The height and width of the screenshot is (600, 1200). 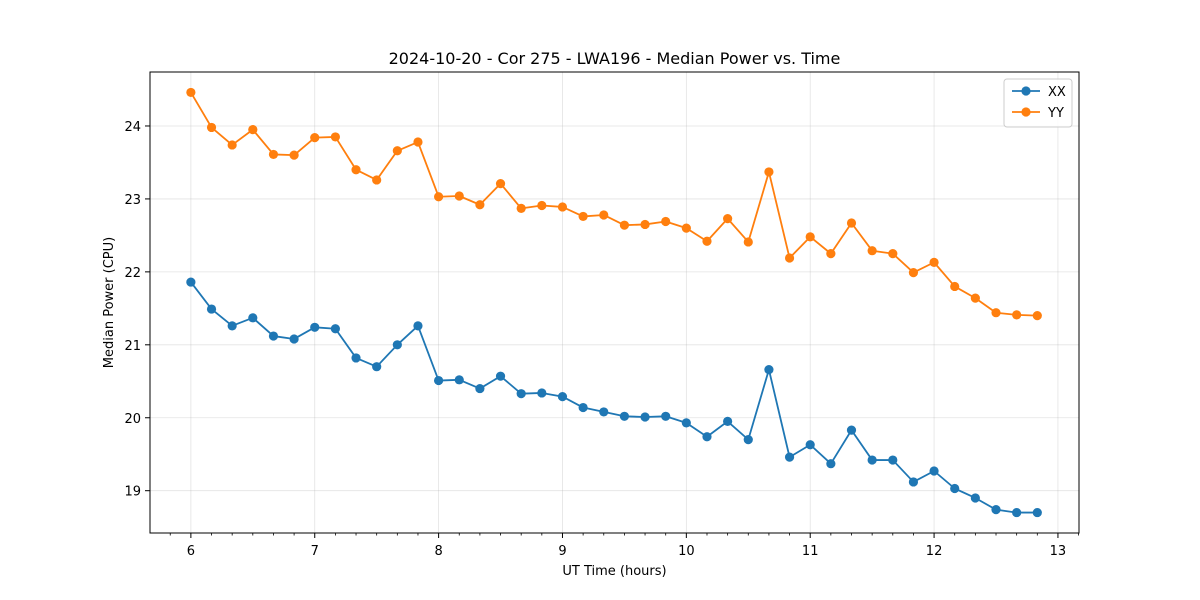 I want to click on x-axis-title: UT Time (hours), so click(x=614, y=571).